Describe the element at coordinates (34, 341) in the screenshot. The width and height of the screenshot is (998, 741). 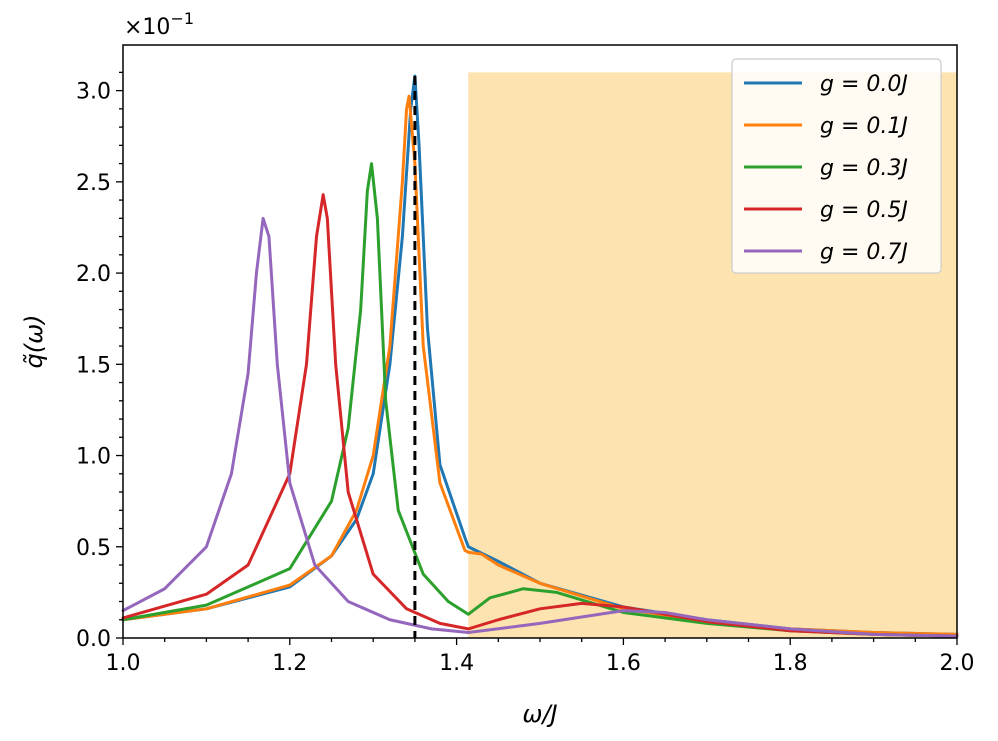
I see `y-axis-label: q̃(ω)` at that location.